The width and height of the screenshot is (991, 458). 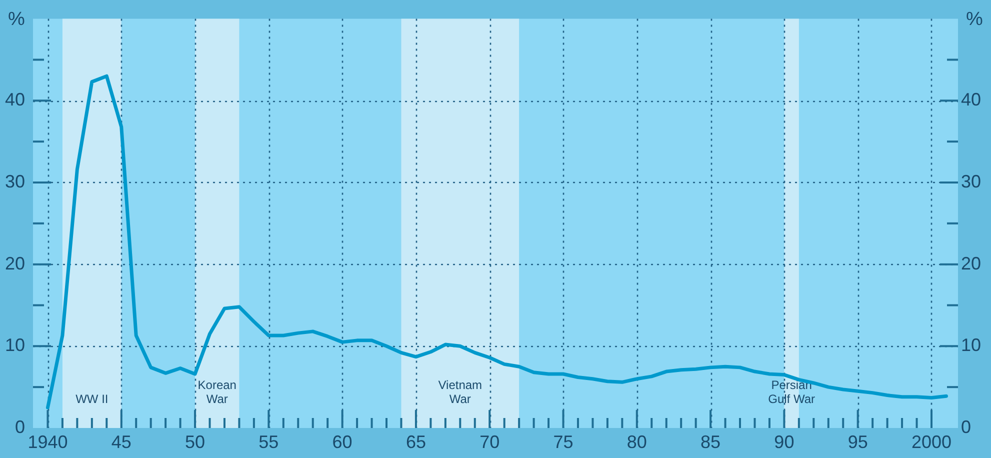 I want to click on x-tick-label: 60, so click(x=342, y=442).